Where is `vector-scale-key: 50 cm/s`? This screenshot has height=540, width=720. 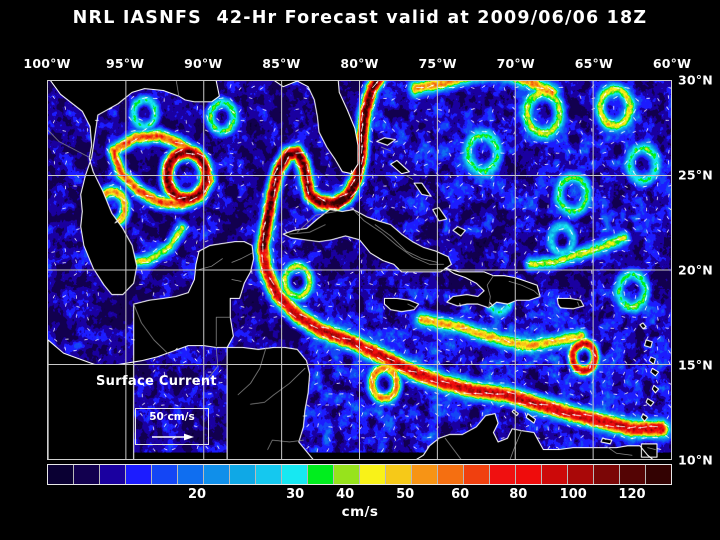
vector-scale-key: 50 cm/s is located at coordinates (172, 426).